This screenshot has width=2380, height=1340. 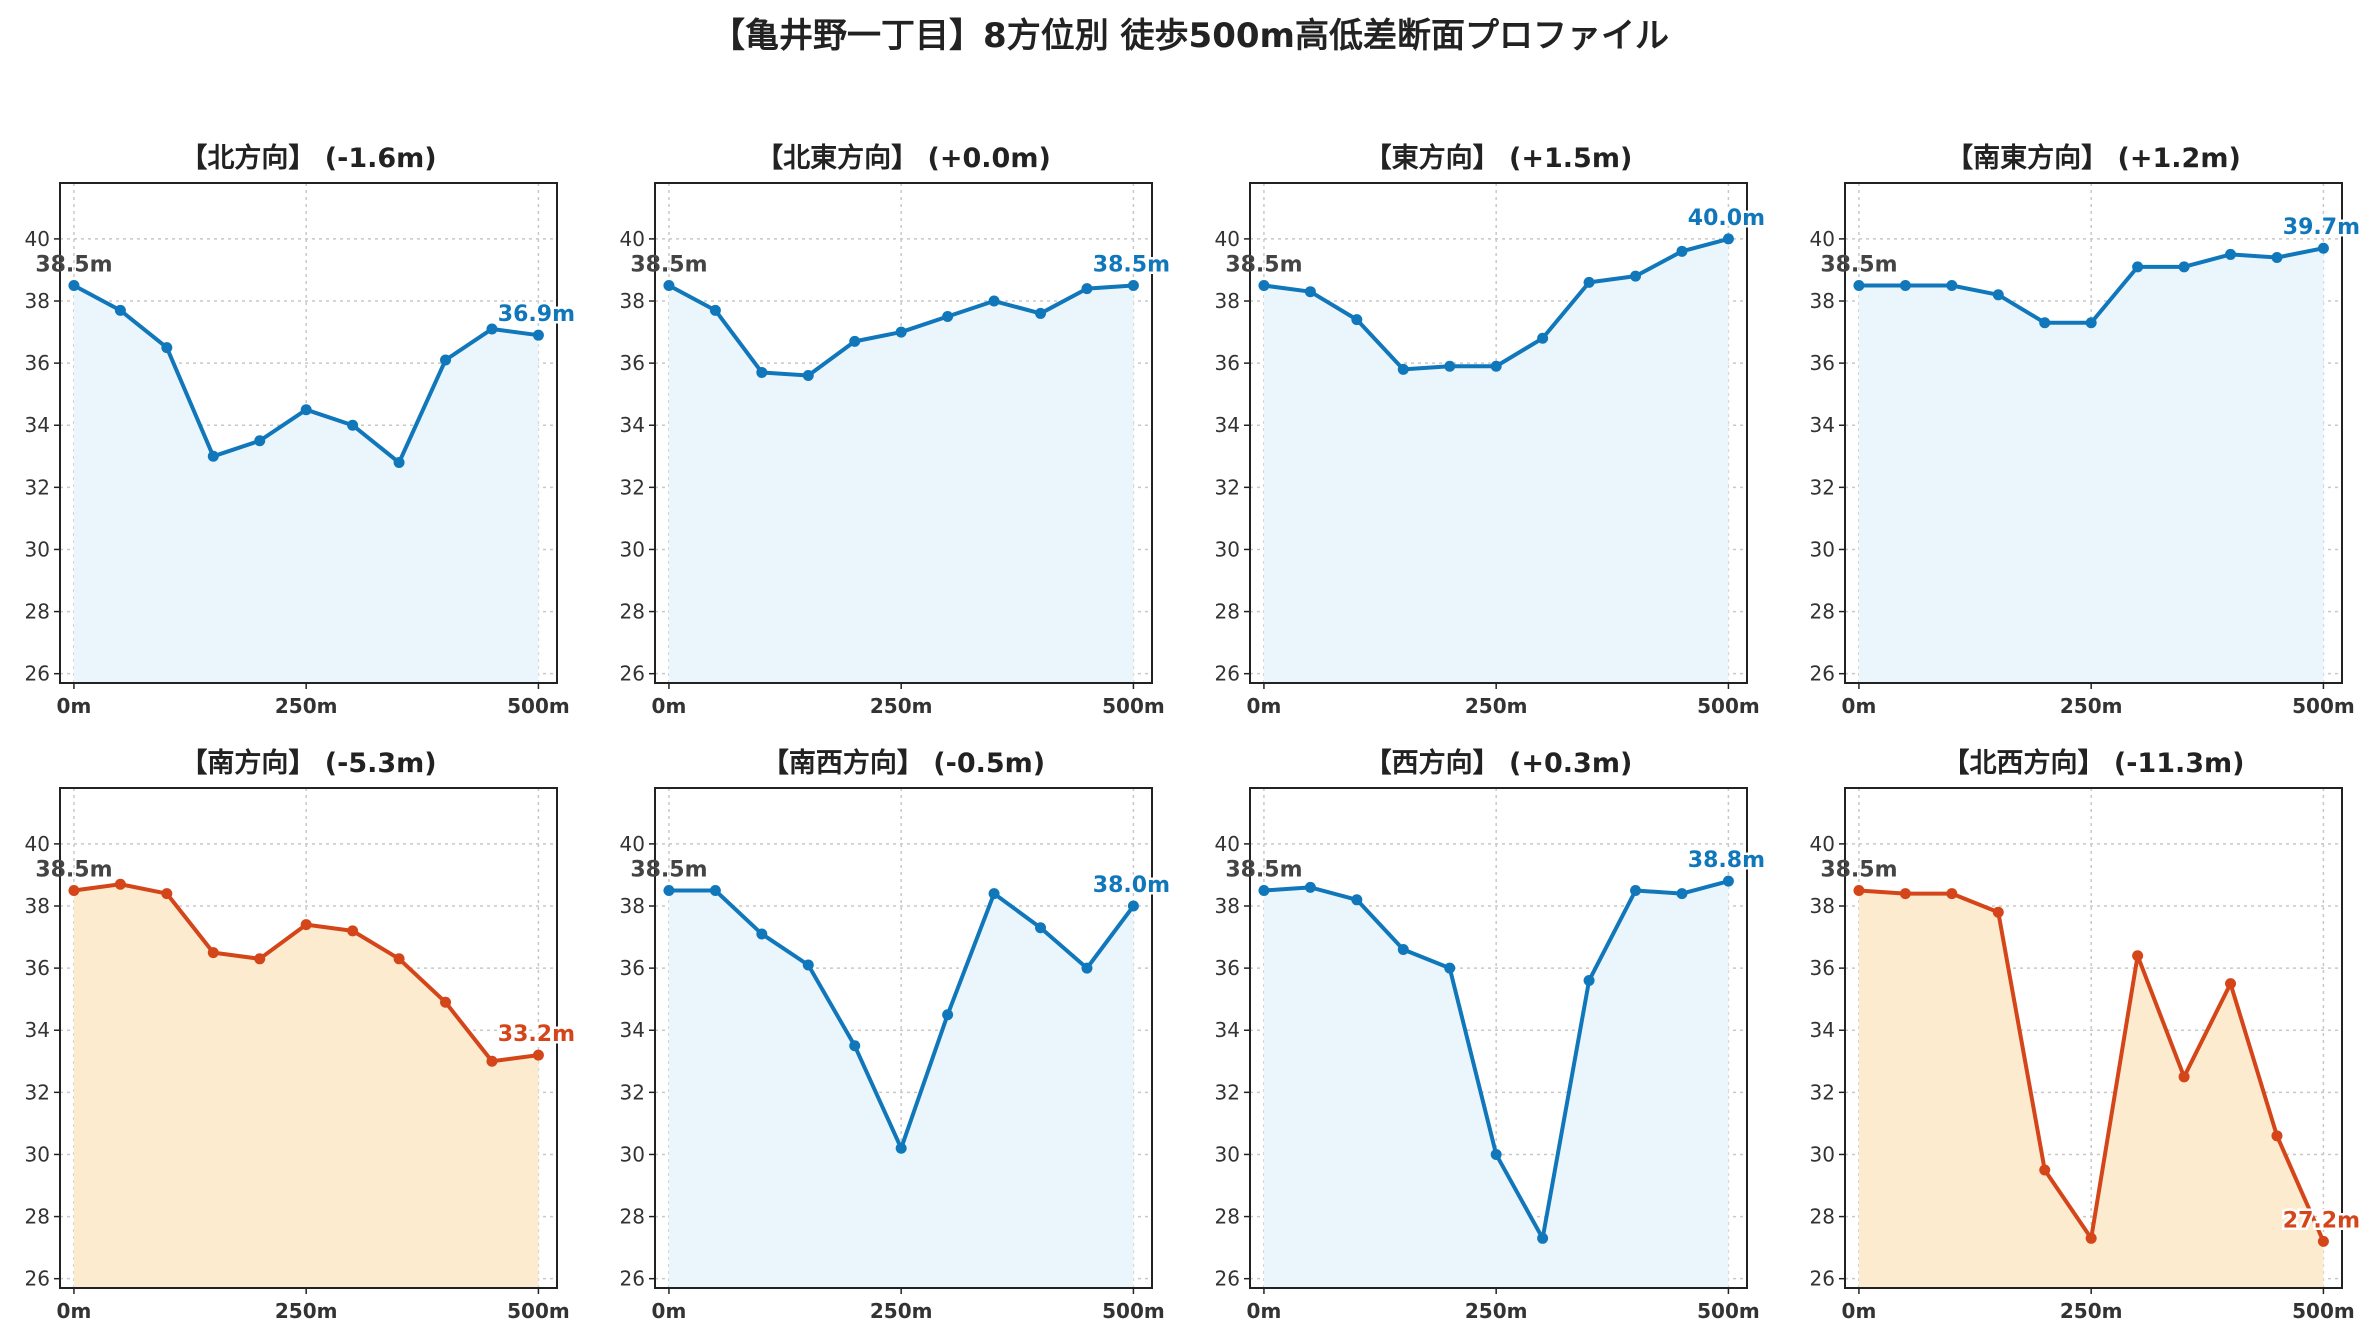 I want to click on subplot-7-ytick-label-7: 40, so click(x=1227, y=844).